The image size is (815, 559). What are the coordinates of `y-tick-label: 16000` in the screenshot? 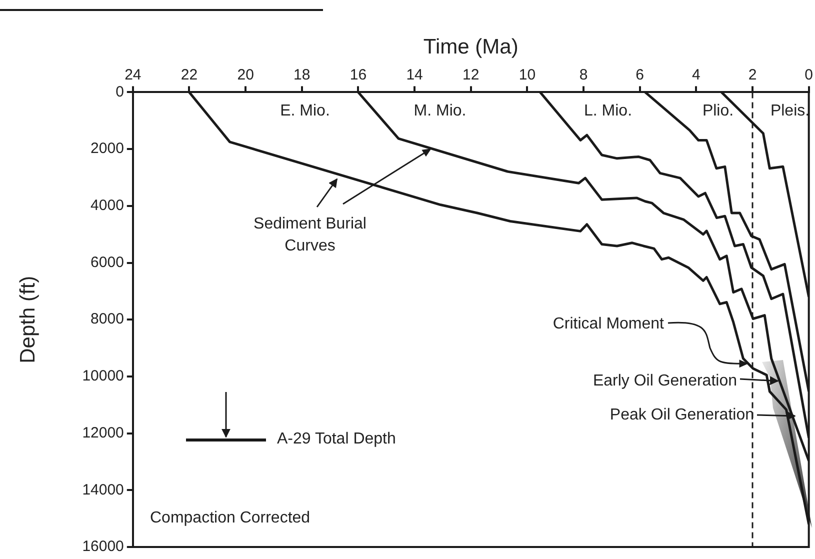 It's located at (103, 547).